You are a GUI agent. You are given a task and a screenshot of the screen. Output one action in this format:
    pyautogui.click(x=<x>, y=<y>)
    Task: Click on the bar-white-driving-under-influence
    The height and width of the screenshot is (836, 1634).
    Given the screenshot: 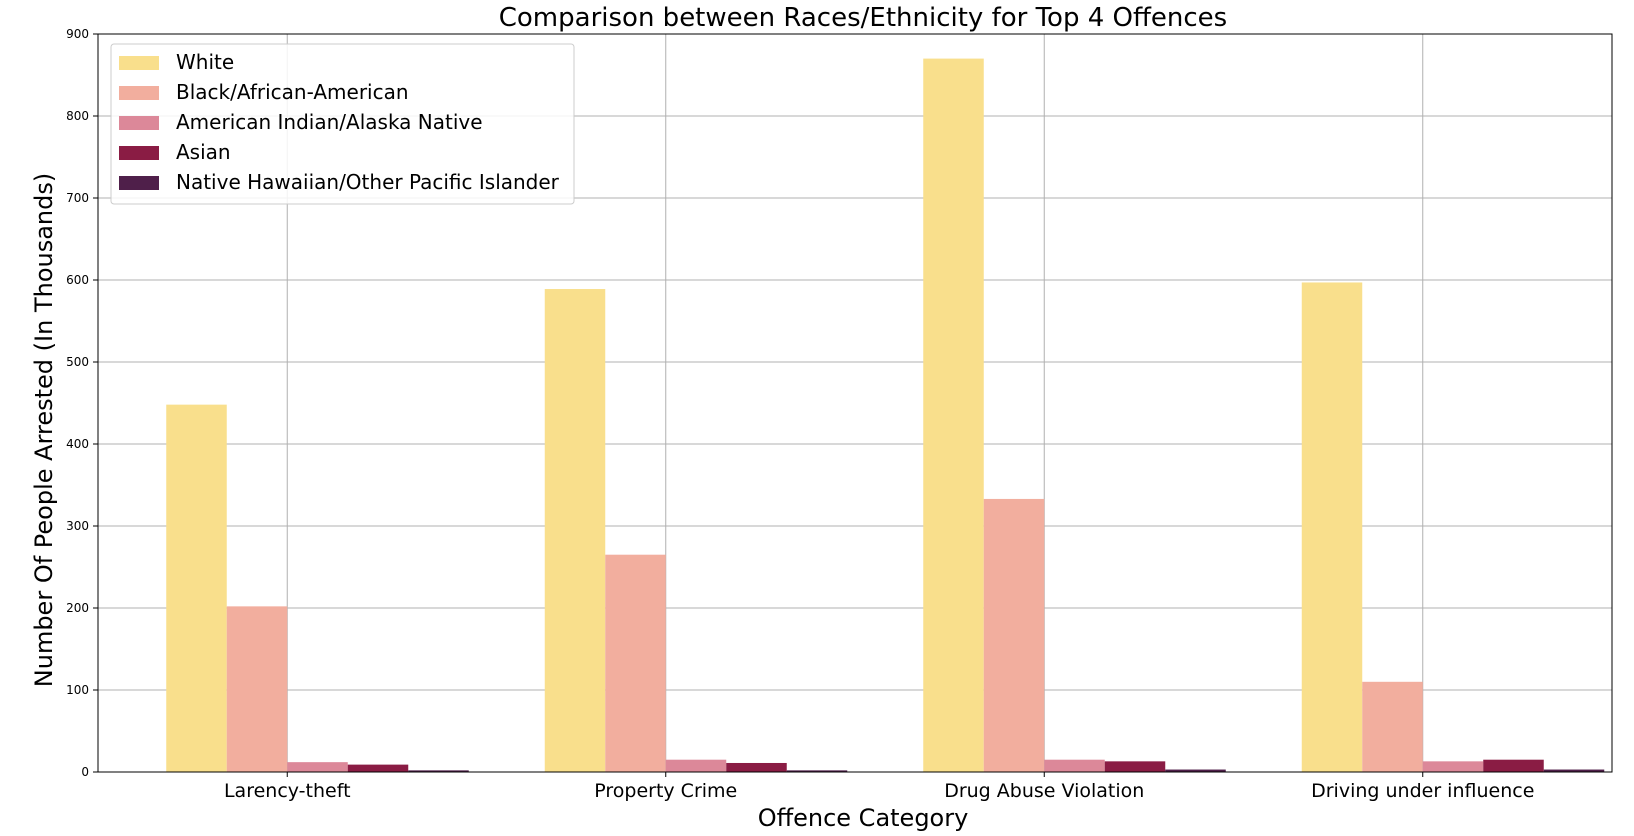 What is the action you would take?
    pyautogui.click(x=1332, y=527)
    